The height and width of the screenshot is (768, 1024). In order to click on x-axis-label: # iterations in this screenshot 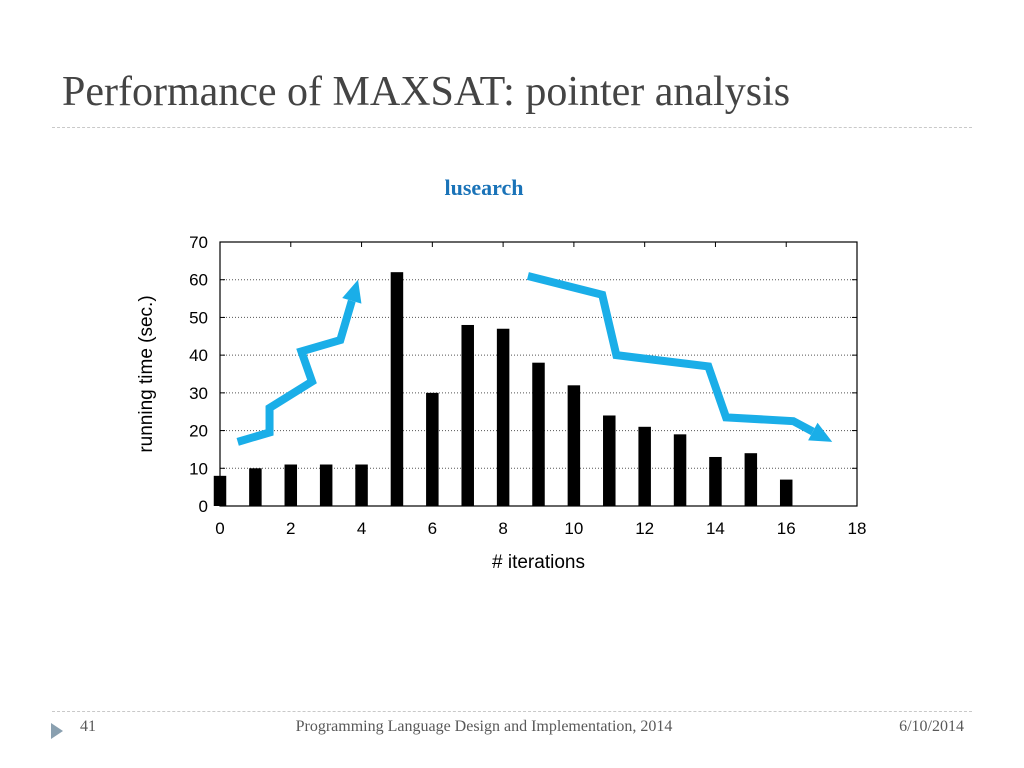, I will do `click(538, 562)`.